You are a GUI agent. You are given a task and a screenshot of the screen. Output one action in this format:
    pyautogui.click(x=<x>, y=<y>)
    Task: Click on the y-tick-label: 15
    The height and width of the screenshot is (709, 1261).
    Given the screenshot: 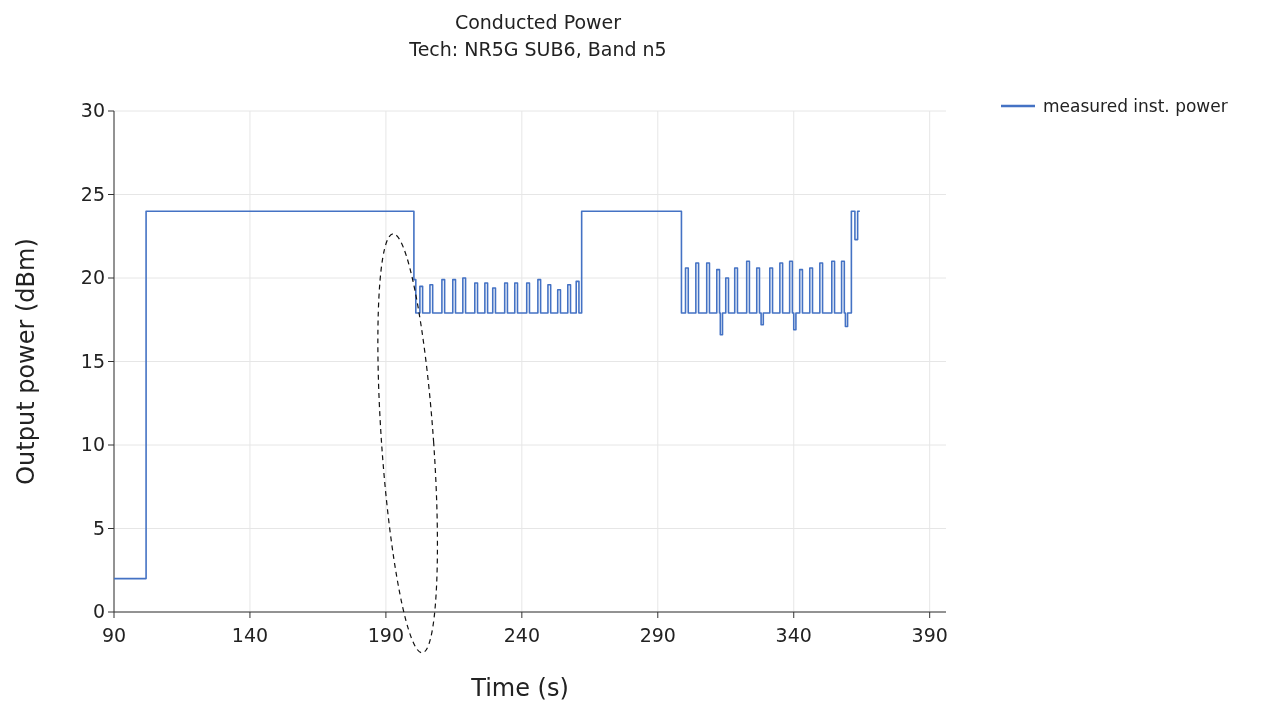 What is the action you would take?
    pyautogui.click(x=92, y=360)
    